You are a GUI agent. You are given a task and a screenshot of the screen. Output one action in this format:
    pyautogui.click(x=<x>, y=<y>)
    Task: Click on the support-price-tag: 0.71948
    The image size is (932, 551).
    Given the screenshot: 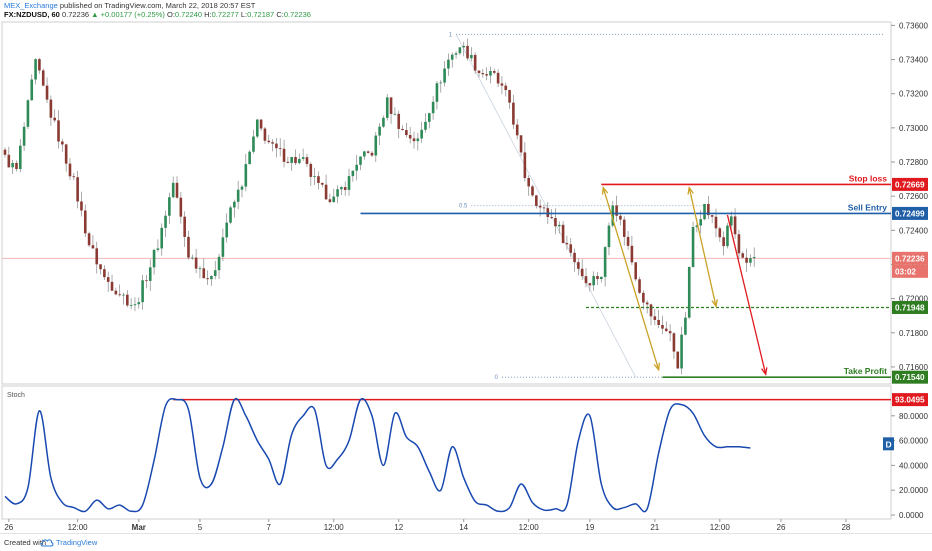 What is the action you would take?
    pyautogui.click(x=910, y=308)
    